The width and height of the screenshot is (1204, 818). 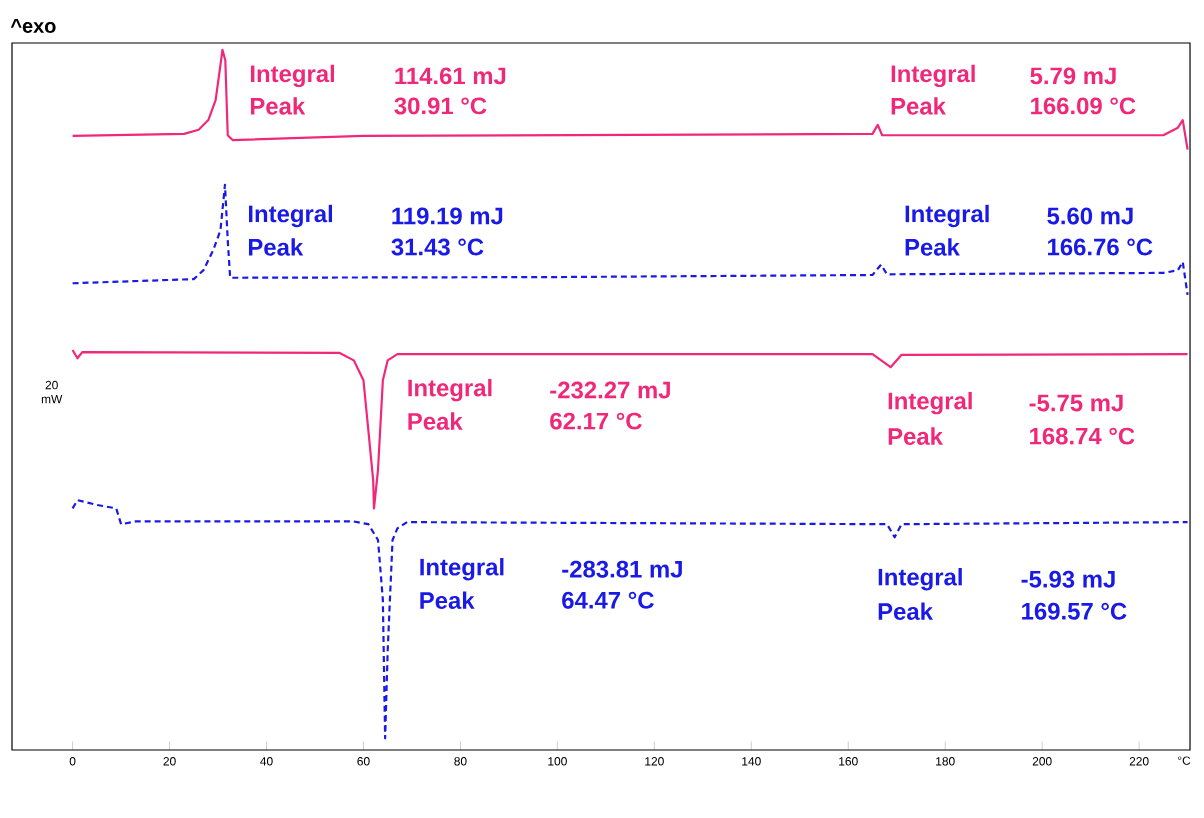 I want to click on annotation: -283.81 mJ, so click(x=622, y=569).